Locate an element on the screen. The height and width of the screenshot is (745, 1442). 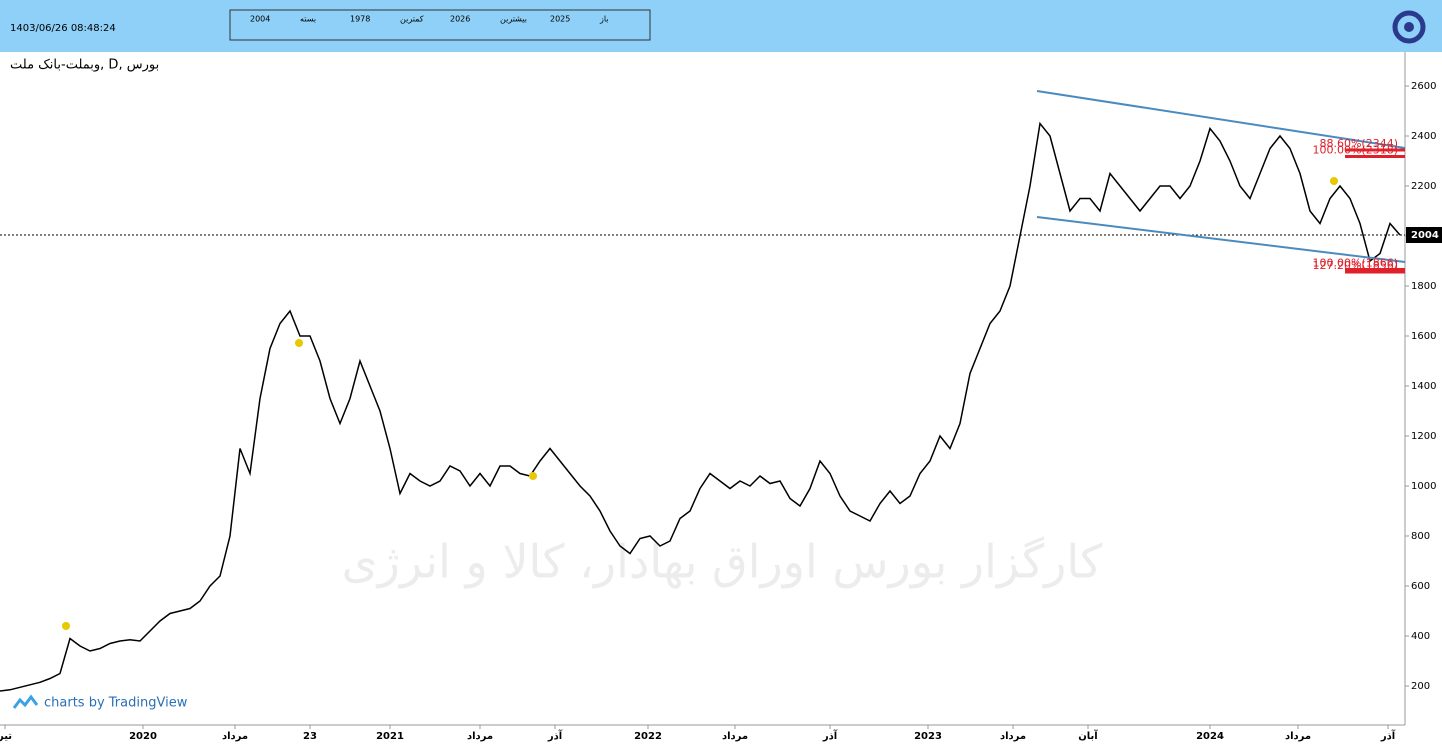
info-box is located at coordinates (440, 25).